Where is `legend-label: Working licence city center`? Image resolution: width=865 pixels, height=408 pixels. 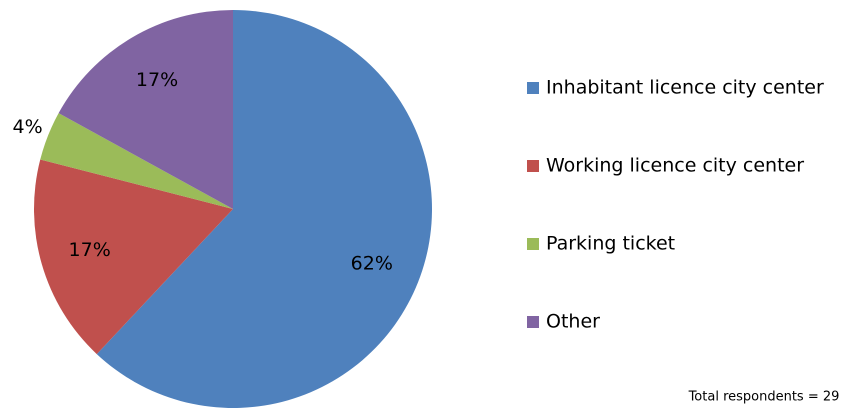 legend-label: Working licence city center is located at coordinates (675, 166).